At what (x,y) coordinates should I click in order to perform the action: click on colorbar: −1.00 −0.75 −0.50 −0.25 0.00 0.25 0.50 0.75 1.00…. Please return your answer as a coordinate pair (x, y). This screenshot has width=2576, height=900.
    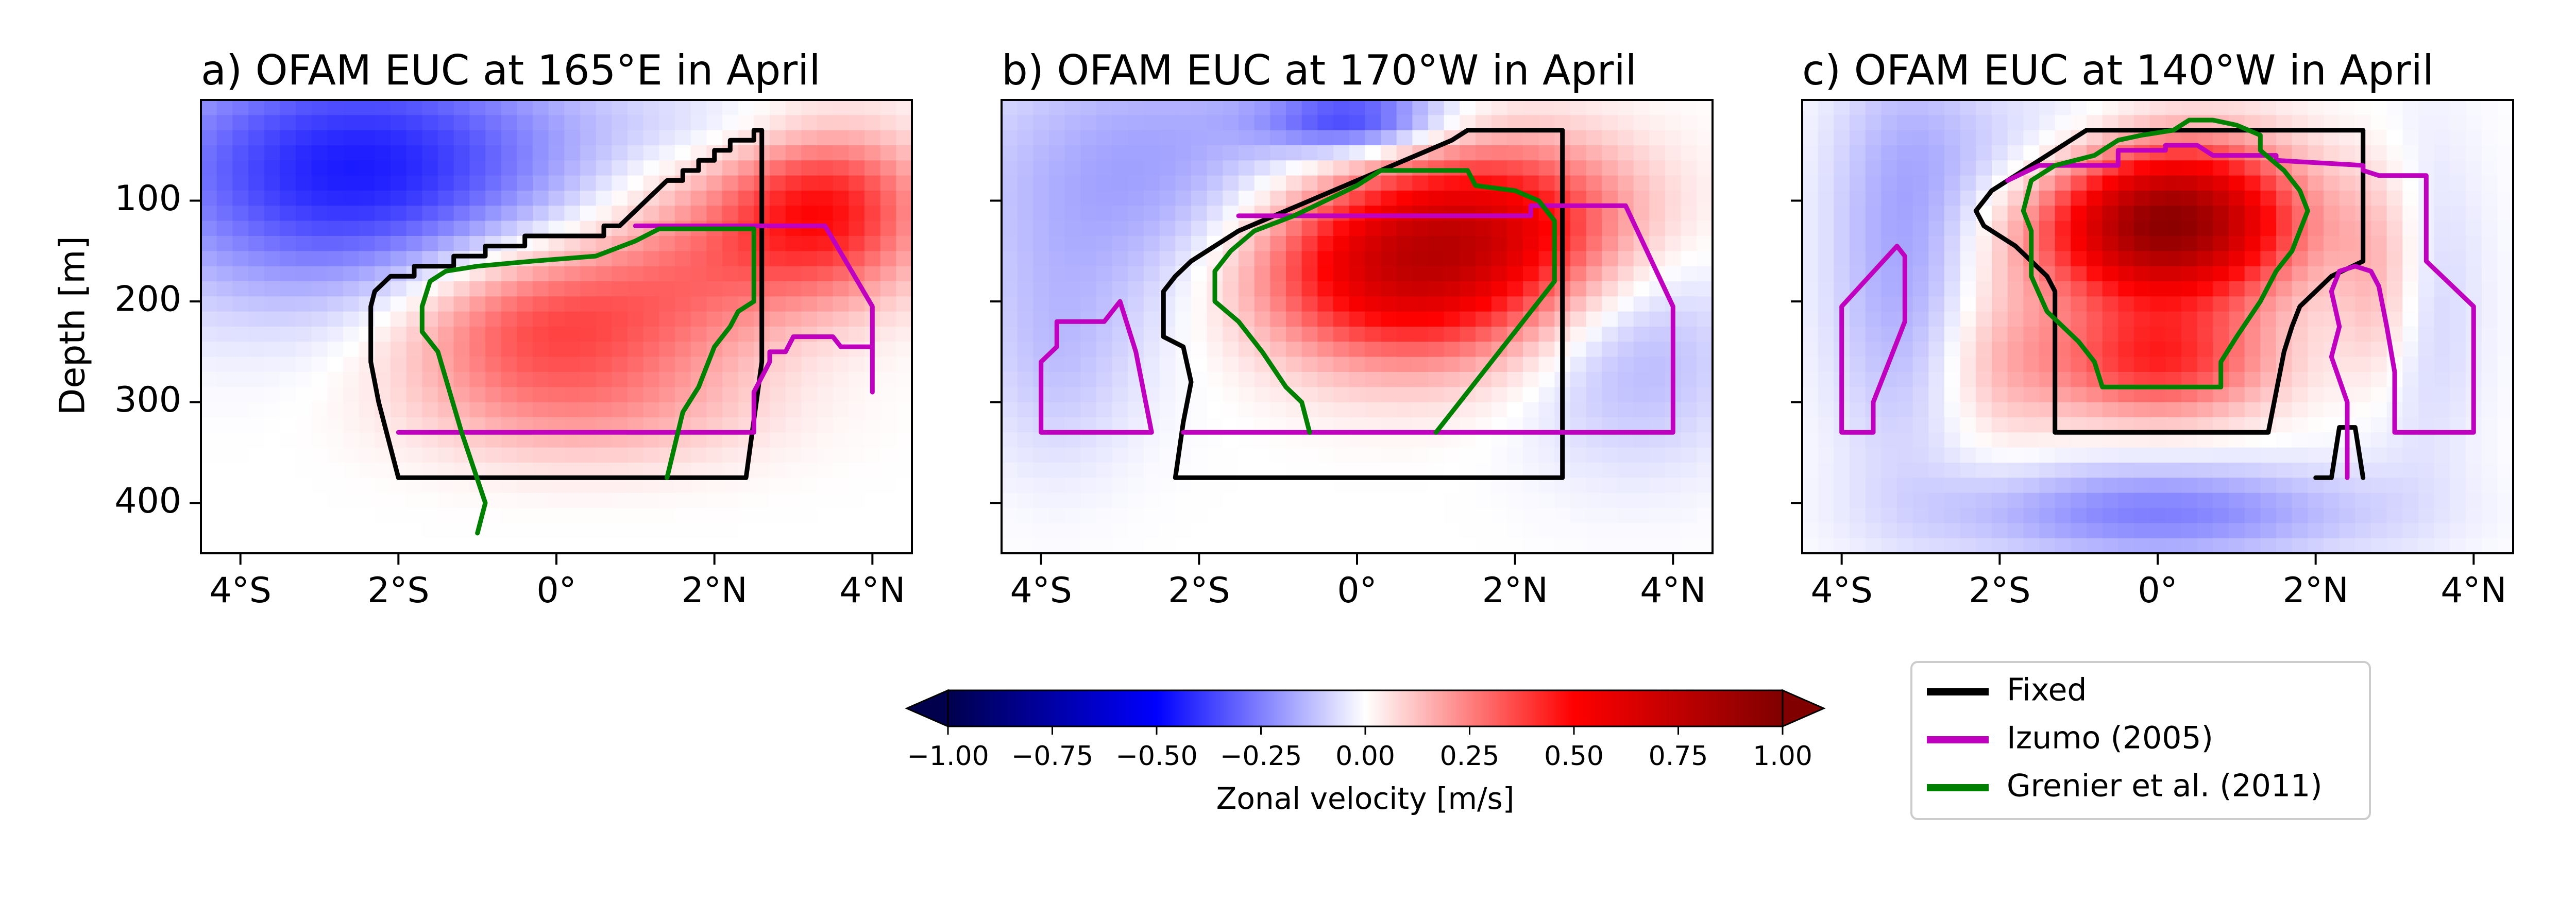
    Looking at the image, I should click on (1365, 753).